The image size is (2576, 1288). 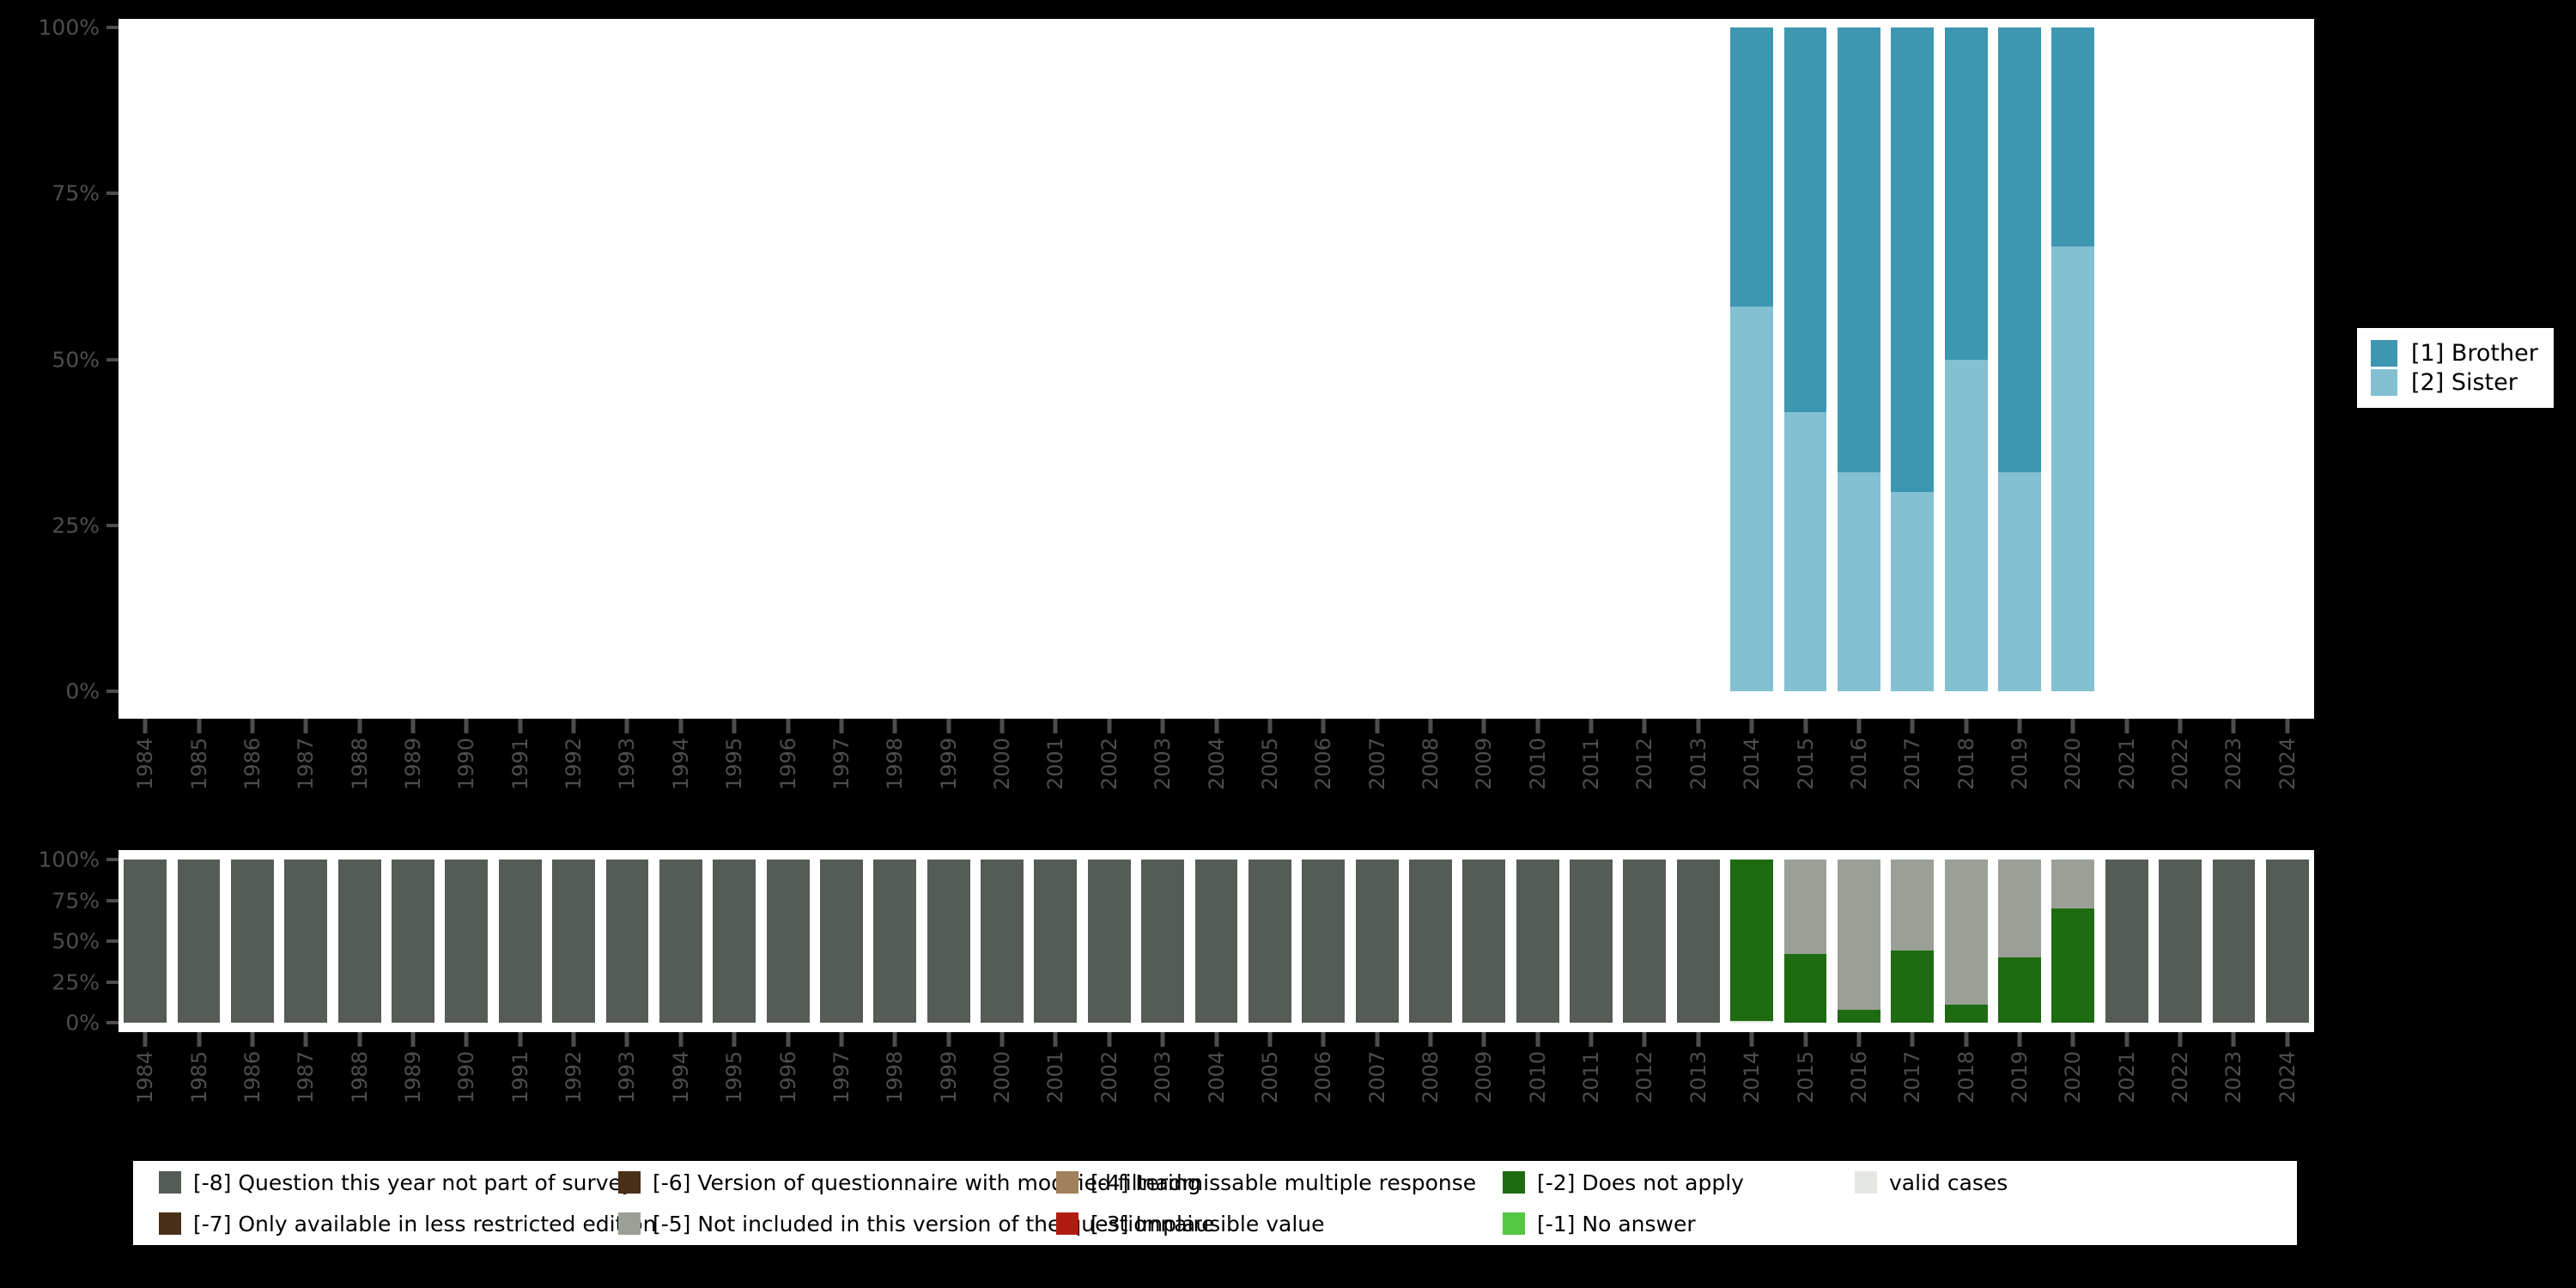 I want to click on legend-item: [2] Sister, so click(x=2455, y=382).